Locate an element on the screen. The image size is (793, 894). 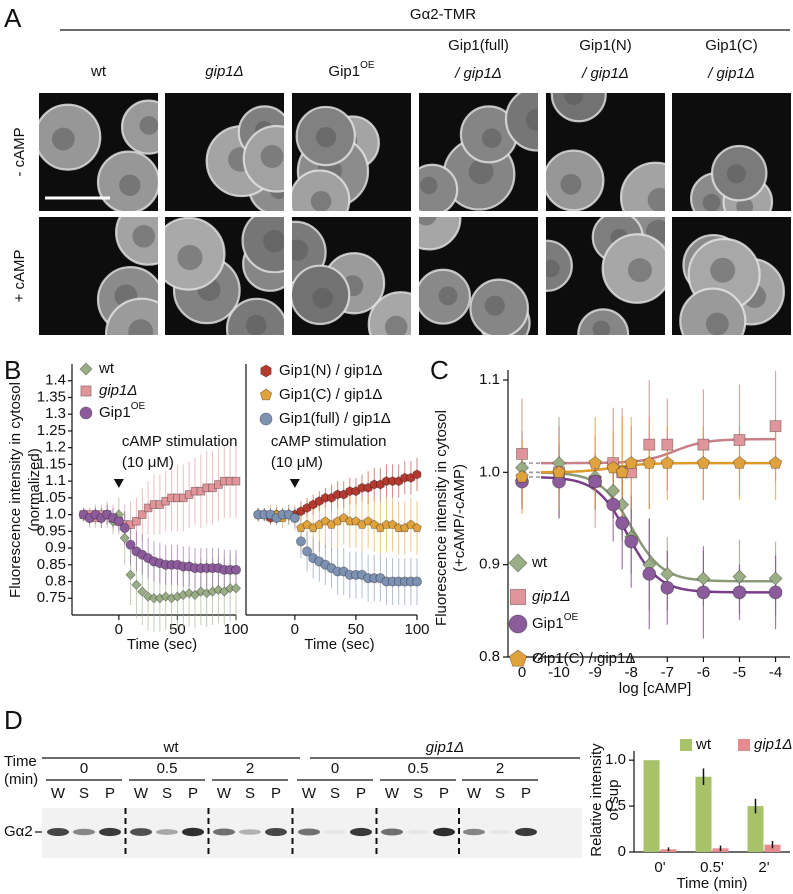
time-value: 0 is located at coordinates (335, 768).